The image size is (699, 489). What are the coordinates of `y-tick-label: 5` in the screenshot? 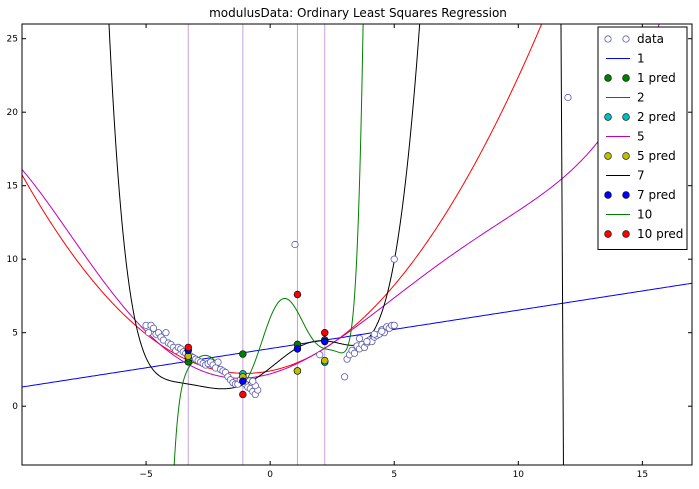 It's located at (15, 334).